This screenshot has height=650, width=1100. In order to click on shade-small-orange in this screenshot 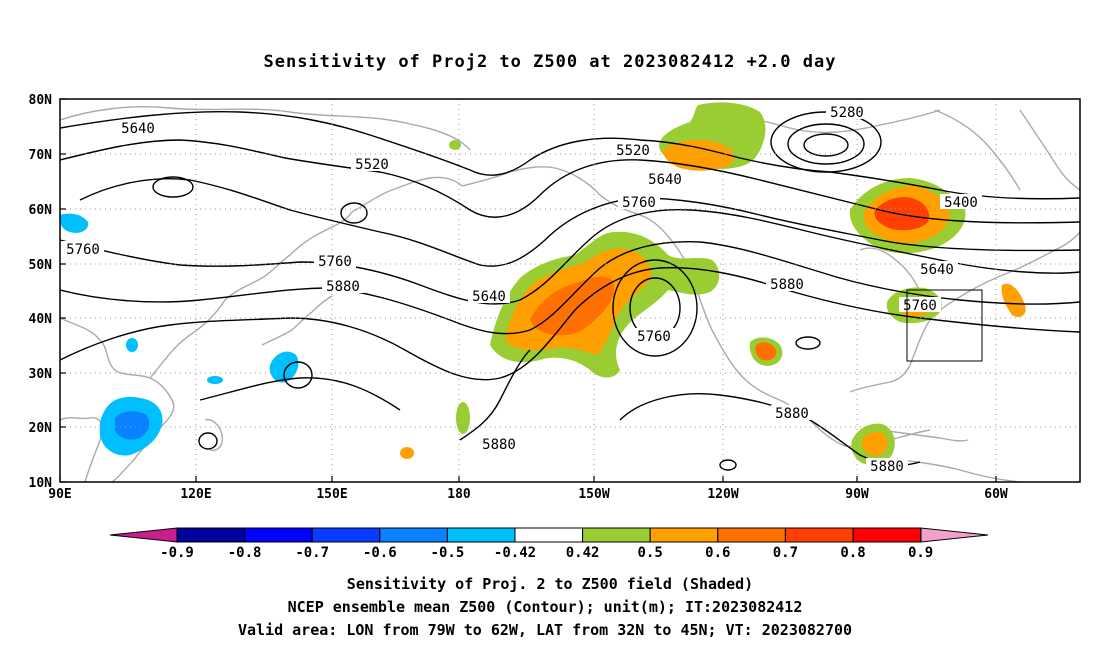, I will do `click(407, 453)`.